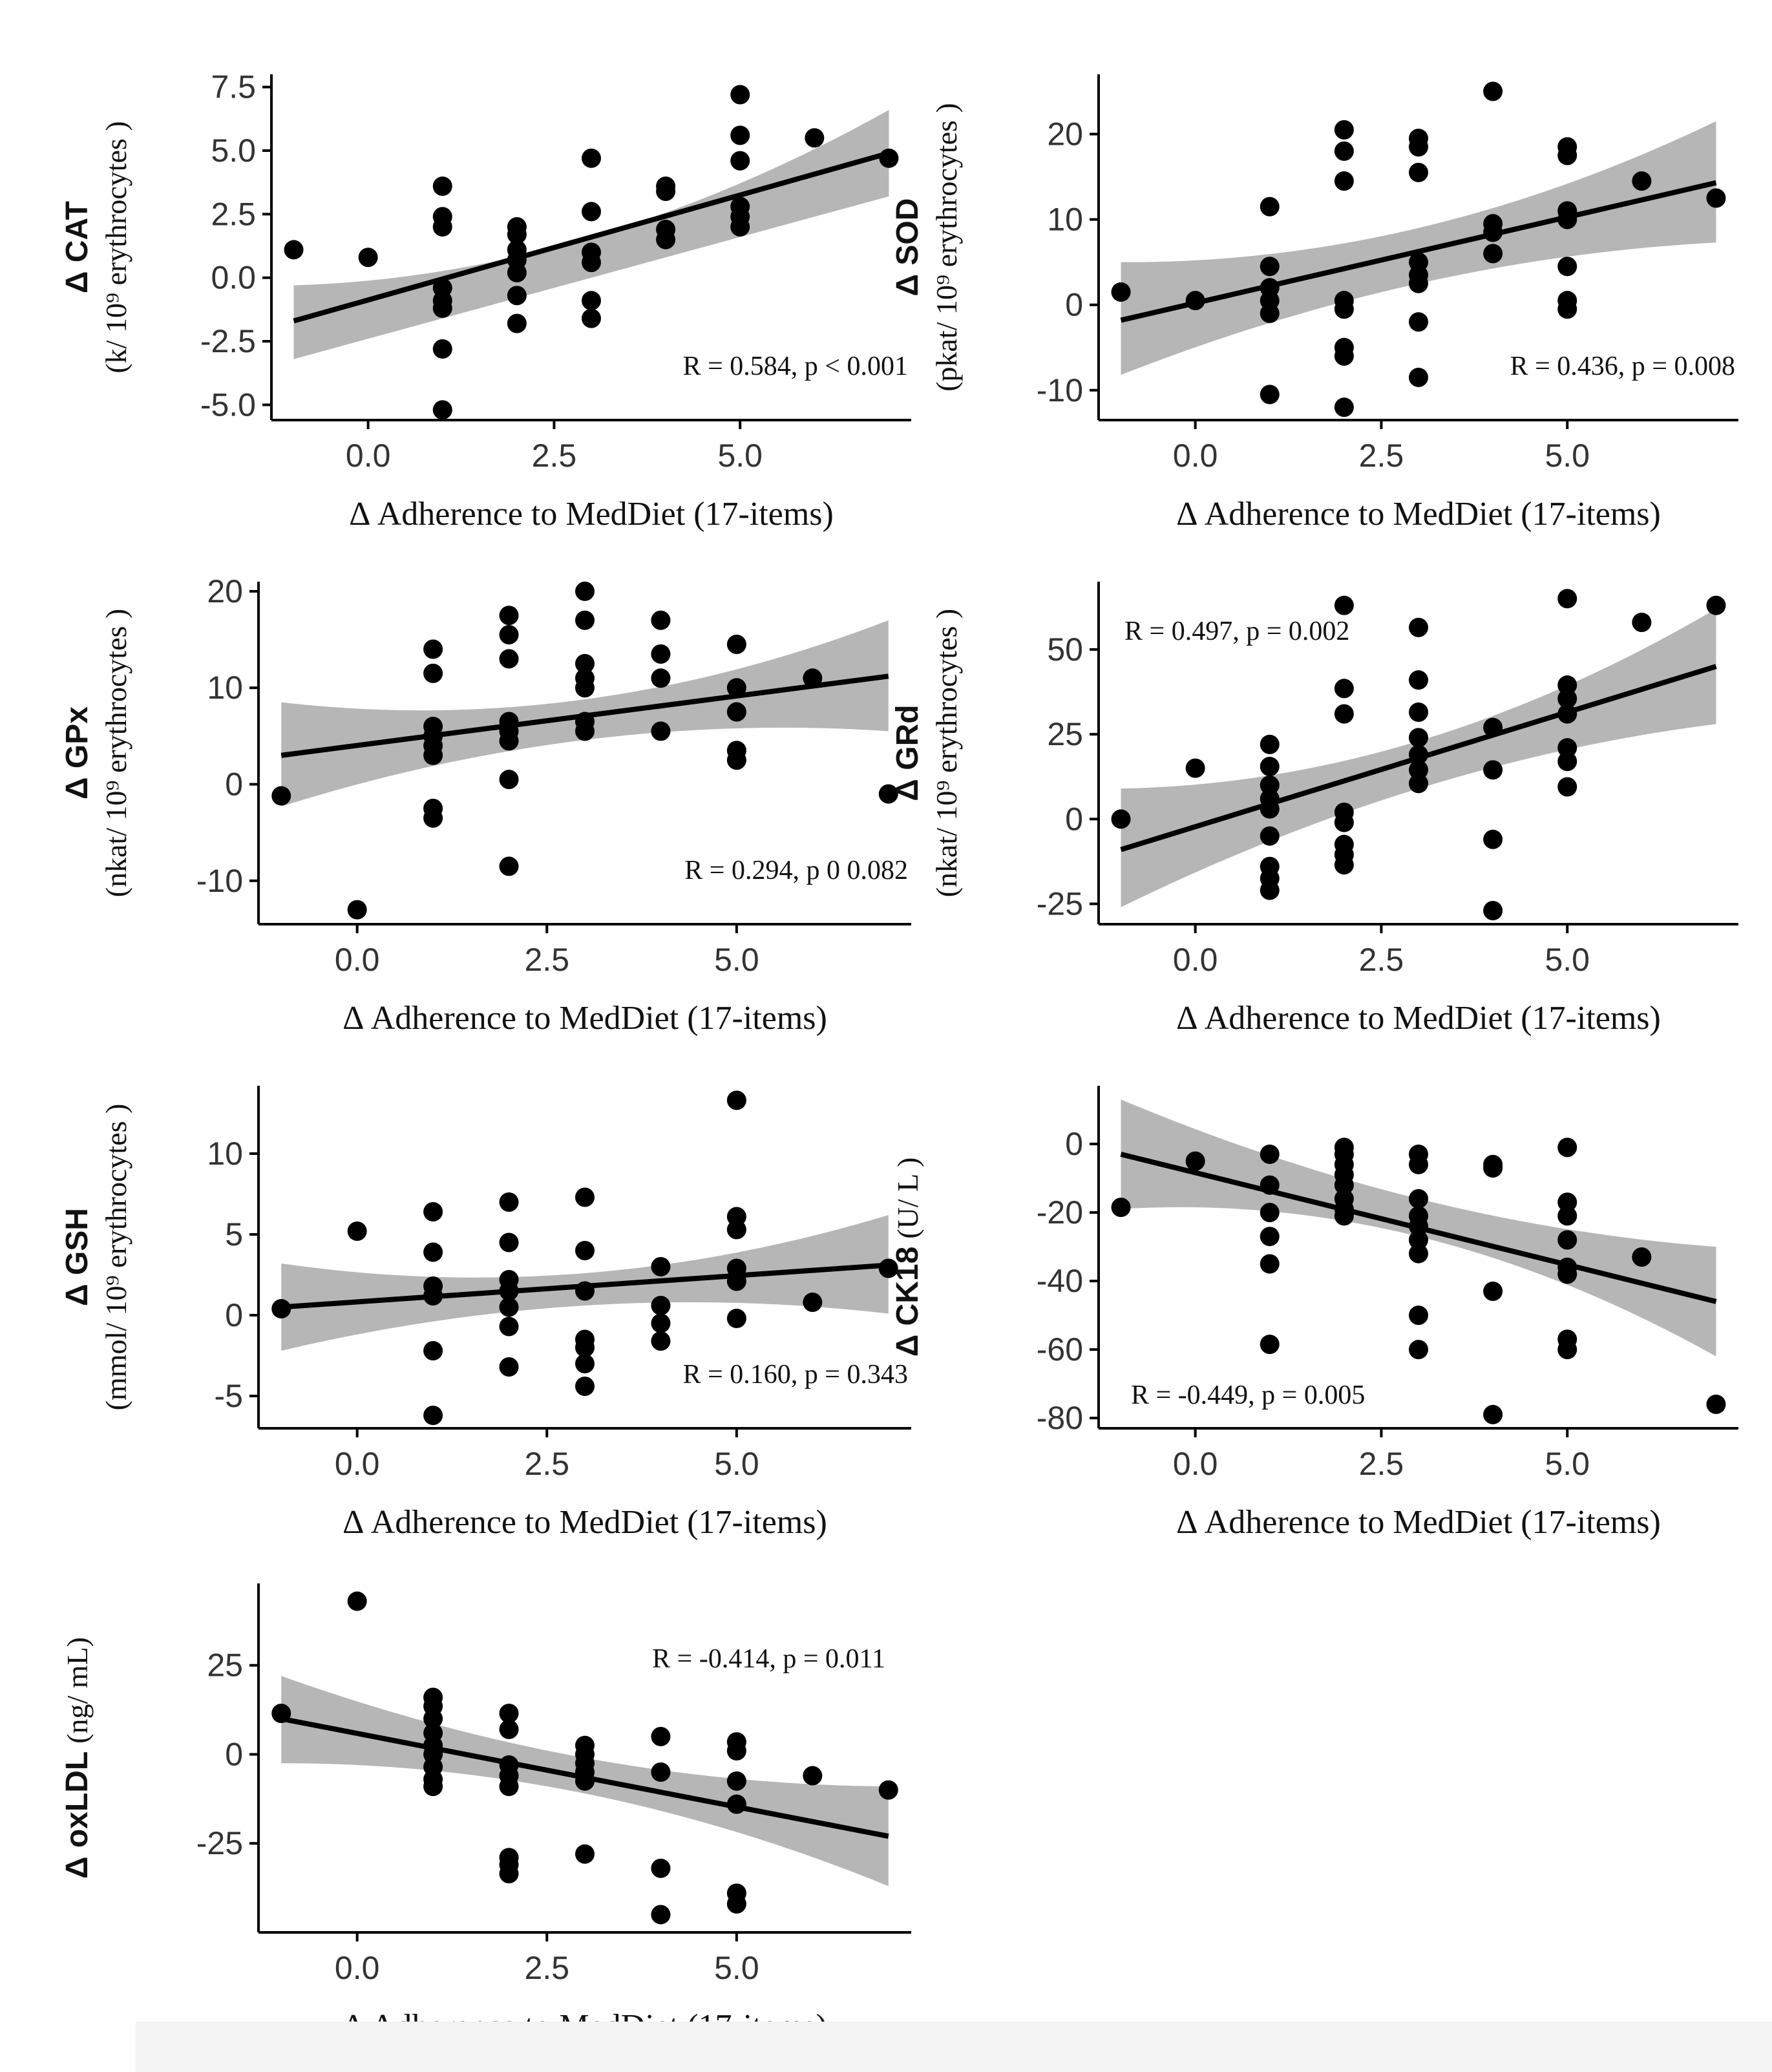 This screenshot has width=1772, height=2072. What do you see at coordinates (1074, 819) in the screenshot?
I see `y-tick-label-grd-1: 0` at bounding box center [1074, 819].